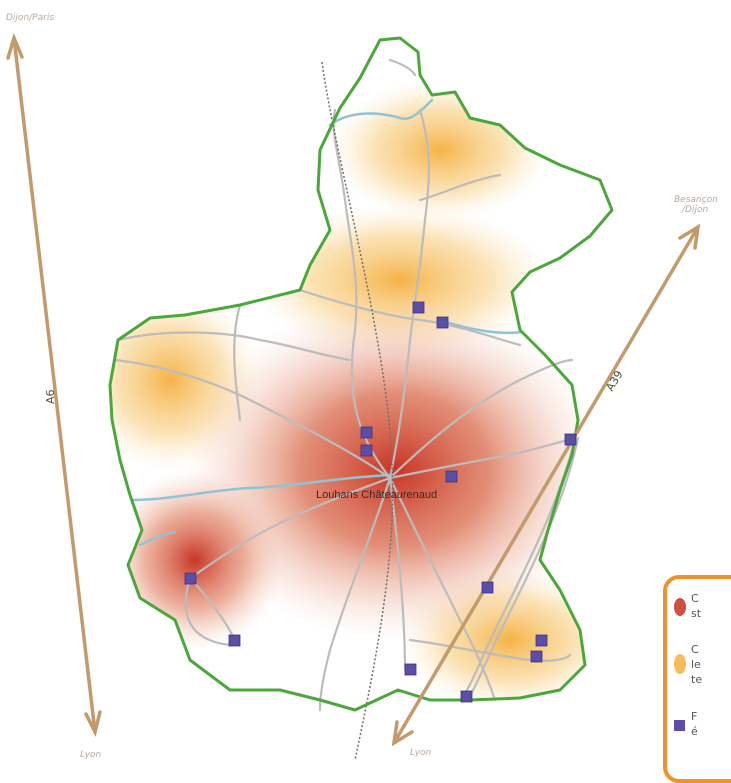  Describe the element at coordinates (376, 495) in the screenshot. I see `label-town: Louhans Châteaurenaud` at that location.